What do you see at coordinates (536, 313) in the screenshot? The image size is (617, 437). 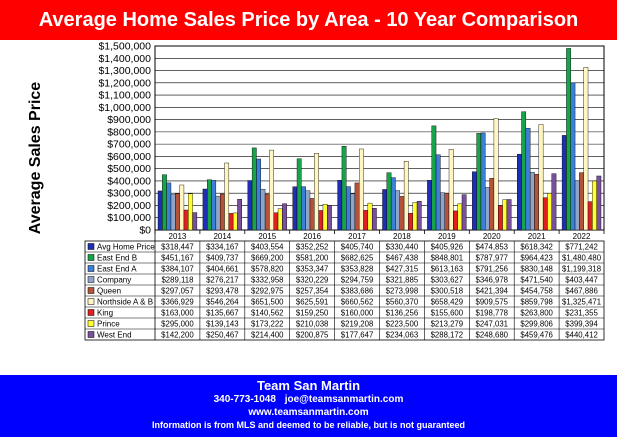 I see `data-label: $263,800` at bounding box center [536, 313].